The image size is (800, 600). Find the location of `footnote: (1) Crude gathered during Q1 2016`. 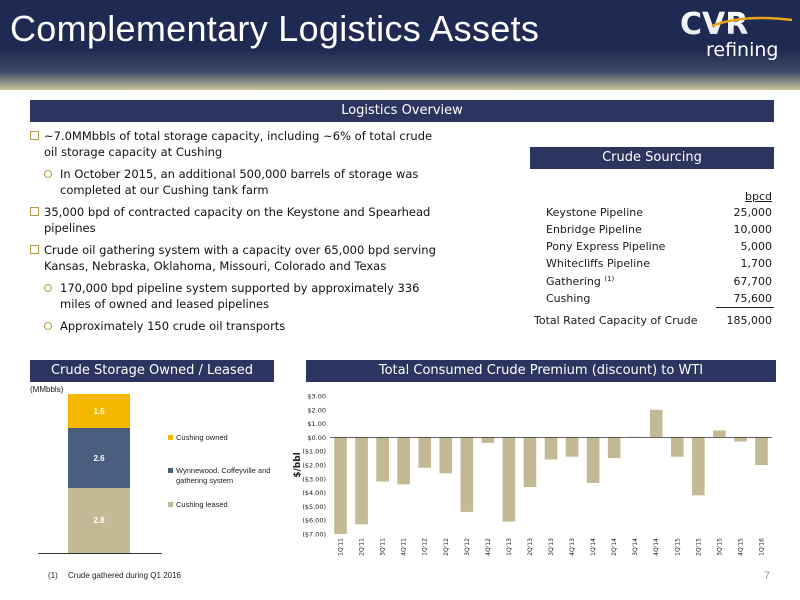

footnote: (1) Crude gathered during Q1 2016 is located at coordinates (114, 575).